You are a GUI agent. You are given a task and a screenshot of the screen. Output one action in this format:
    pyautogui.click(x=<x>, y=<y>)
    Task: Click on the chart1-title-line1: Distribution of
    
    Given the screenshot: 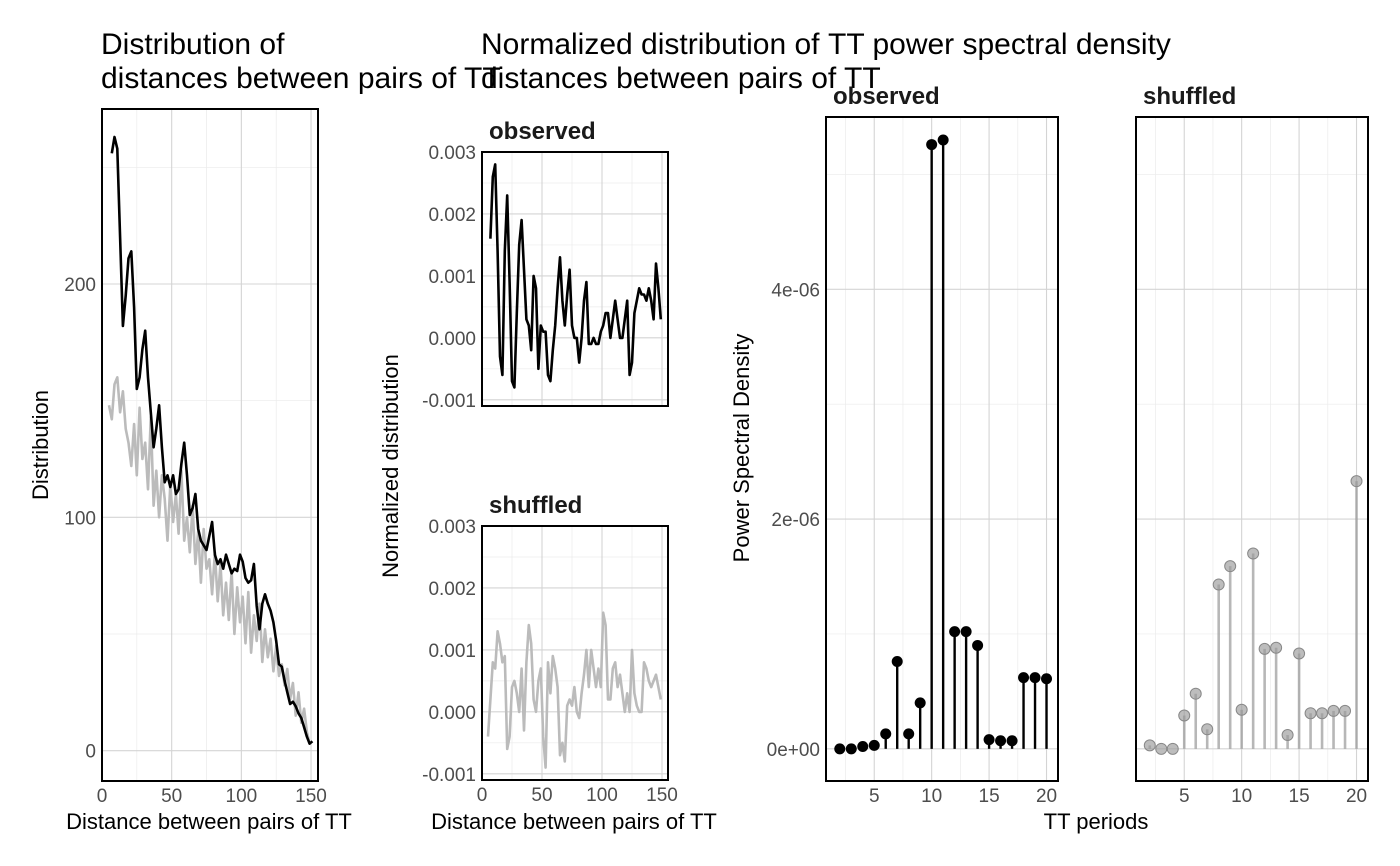 What is the action you would take?
    pyautogui.click(x=193, y=44)
    